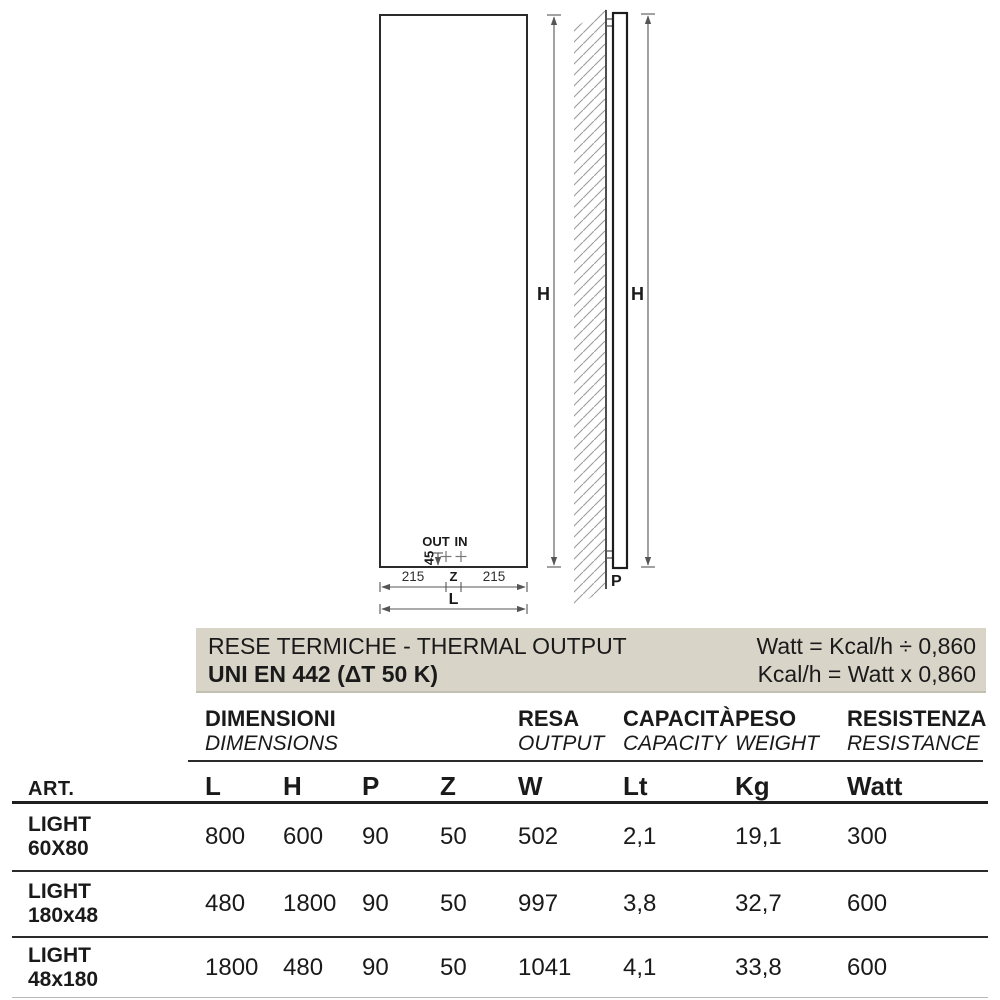 The width and height of the screenshot is (1000, 1000). Describe the element at coordinates (640, 903) in the screenshot. I see `cell-lt: 3,8` at that location.